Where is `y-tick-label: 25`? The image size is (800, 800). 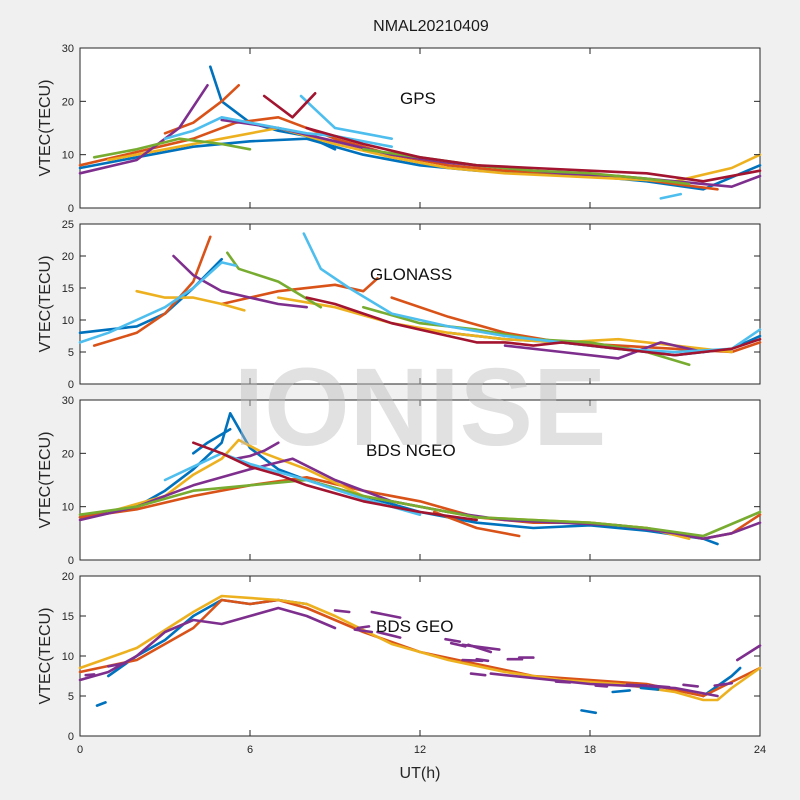 y-tick-label: 25 is located at coordinates (68, 225).